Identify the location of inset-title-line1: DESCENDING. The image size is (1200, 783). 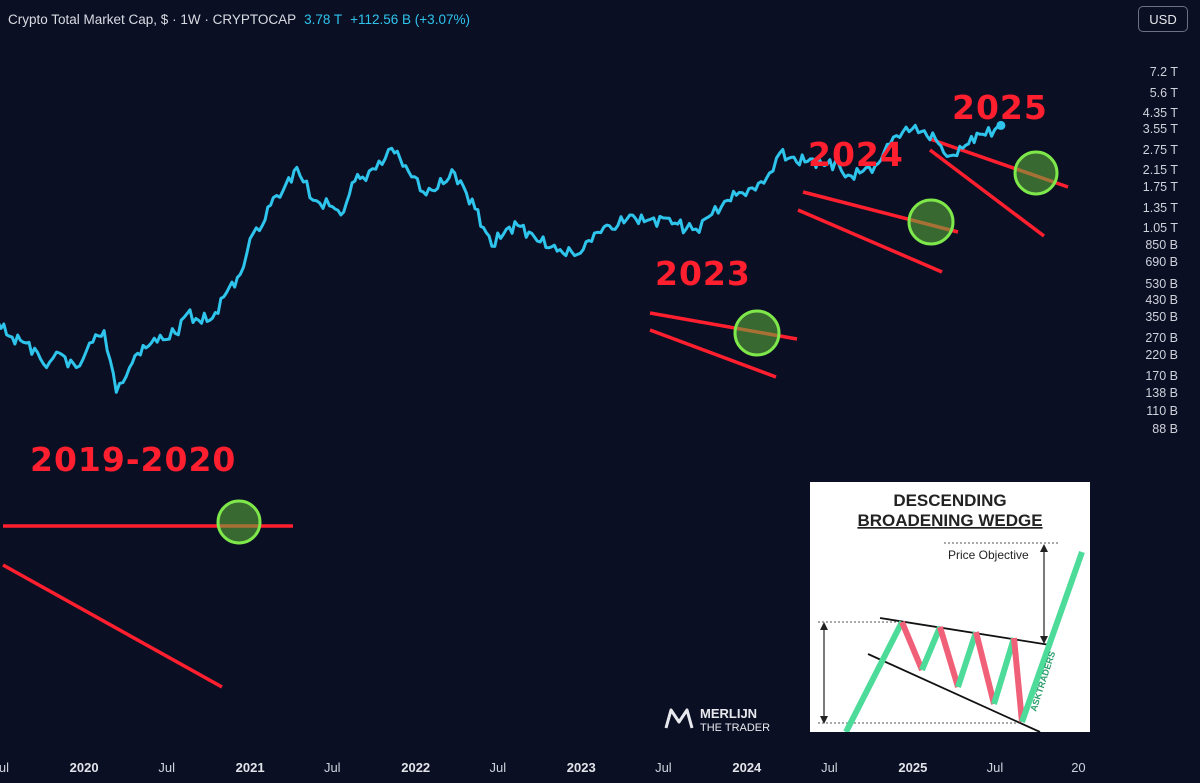
(949, 500).